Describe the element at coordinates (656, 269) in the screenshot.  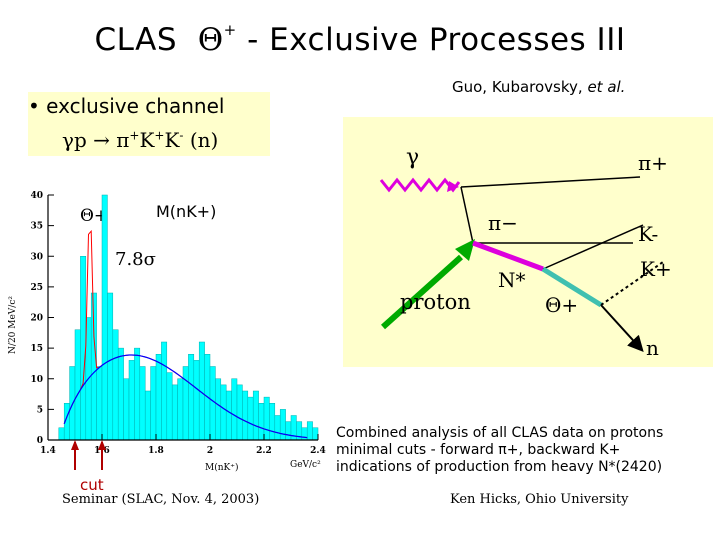
I see `k-plus-label: K+` at that location.